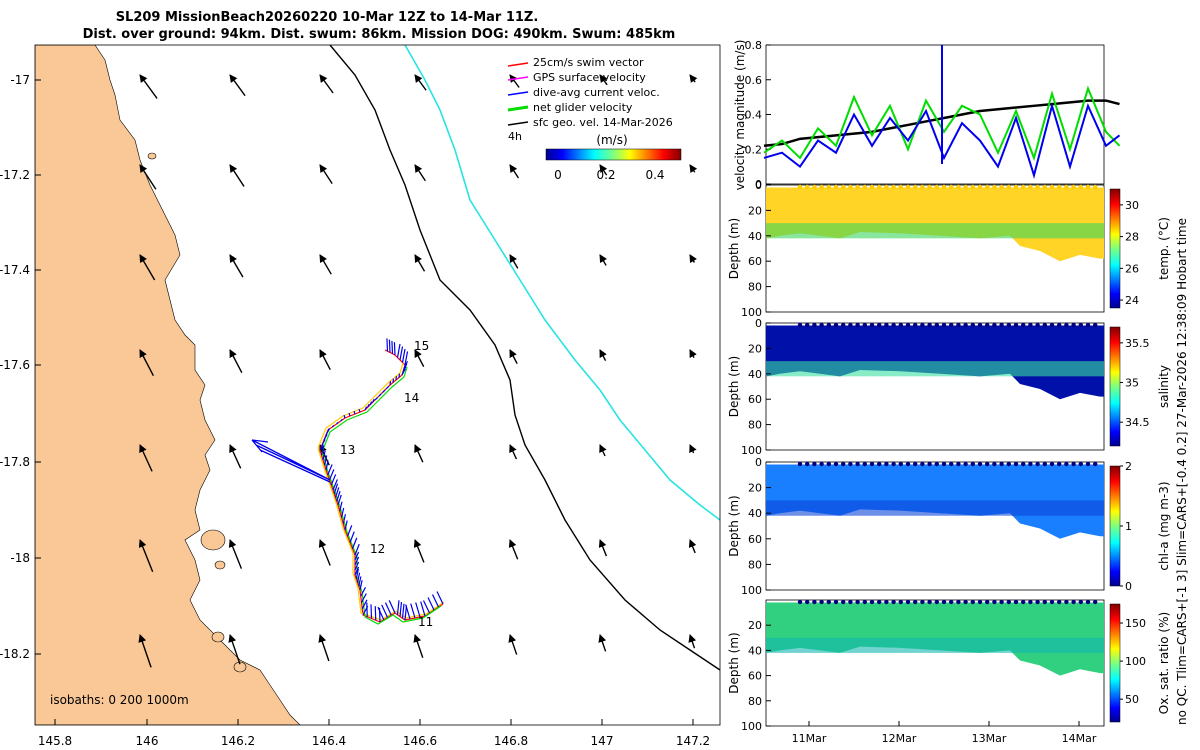 The width and height of the screenshot is (1200, 750). What do you see at coordinates (511, 741) in the screenshot?
I see `lon-tick-label: 146.8` at bounding box center [511, 741].